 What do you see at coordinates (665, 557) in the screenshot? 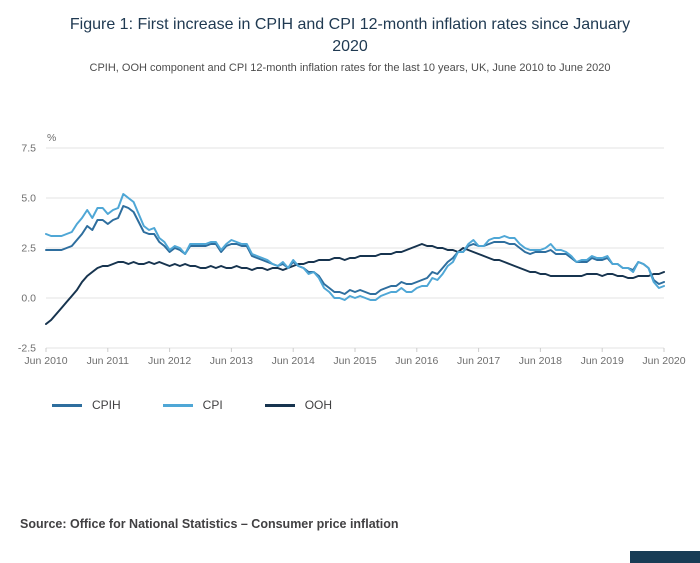
I see `footer-accent-bar` at bounding box center [665, 557].